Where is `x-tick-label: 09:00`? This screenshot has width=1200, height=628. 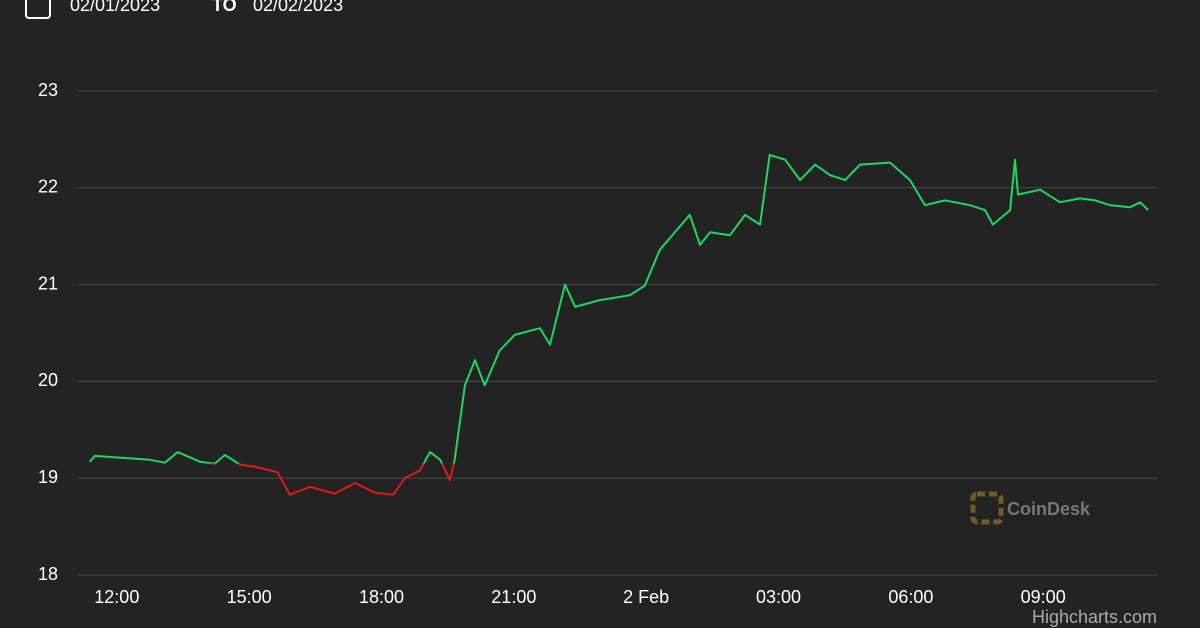 x-tick-label: 09:00 is located at coordinates (1043, 597).